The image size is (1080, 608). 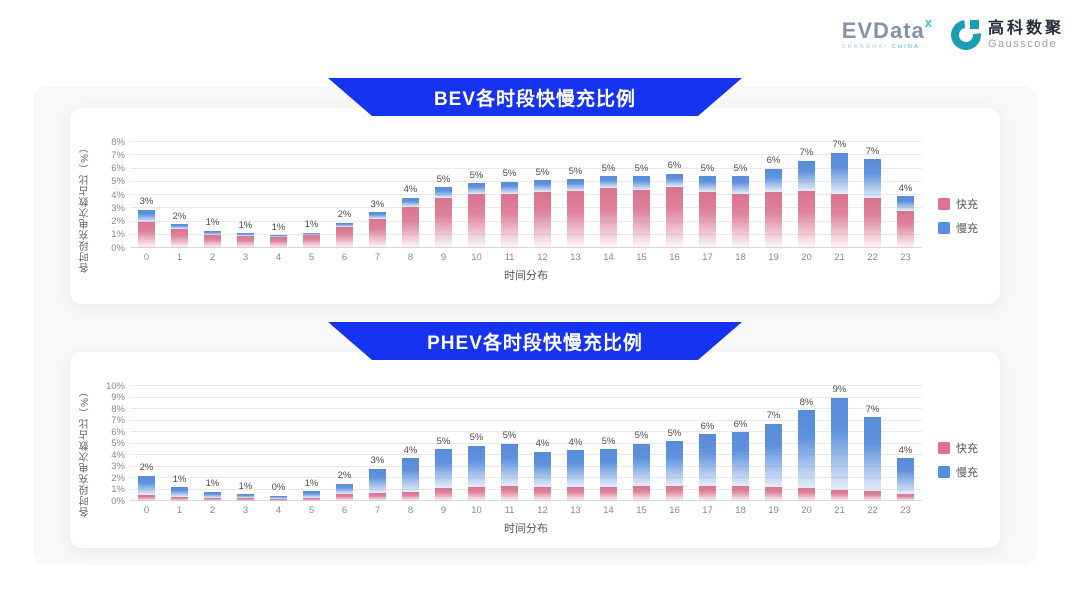 I want to click on bar-1: 1%, so click(x=179, y=435).